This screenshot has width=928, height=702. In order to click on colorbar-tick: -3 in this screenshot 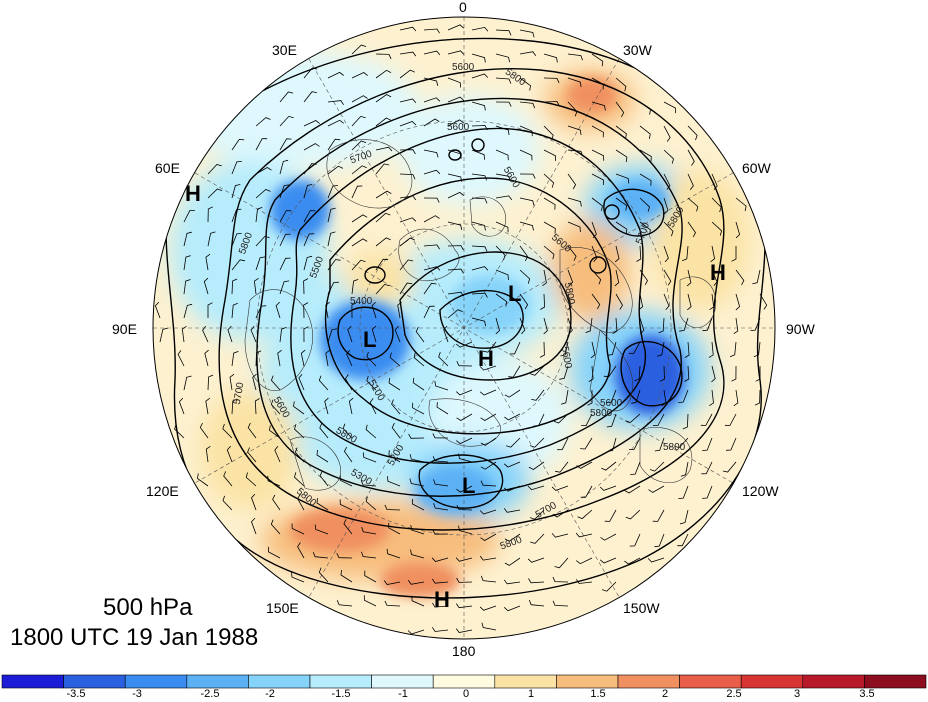, I will do `click(137, 694)`.